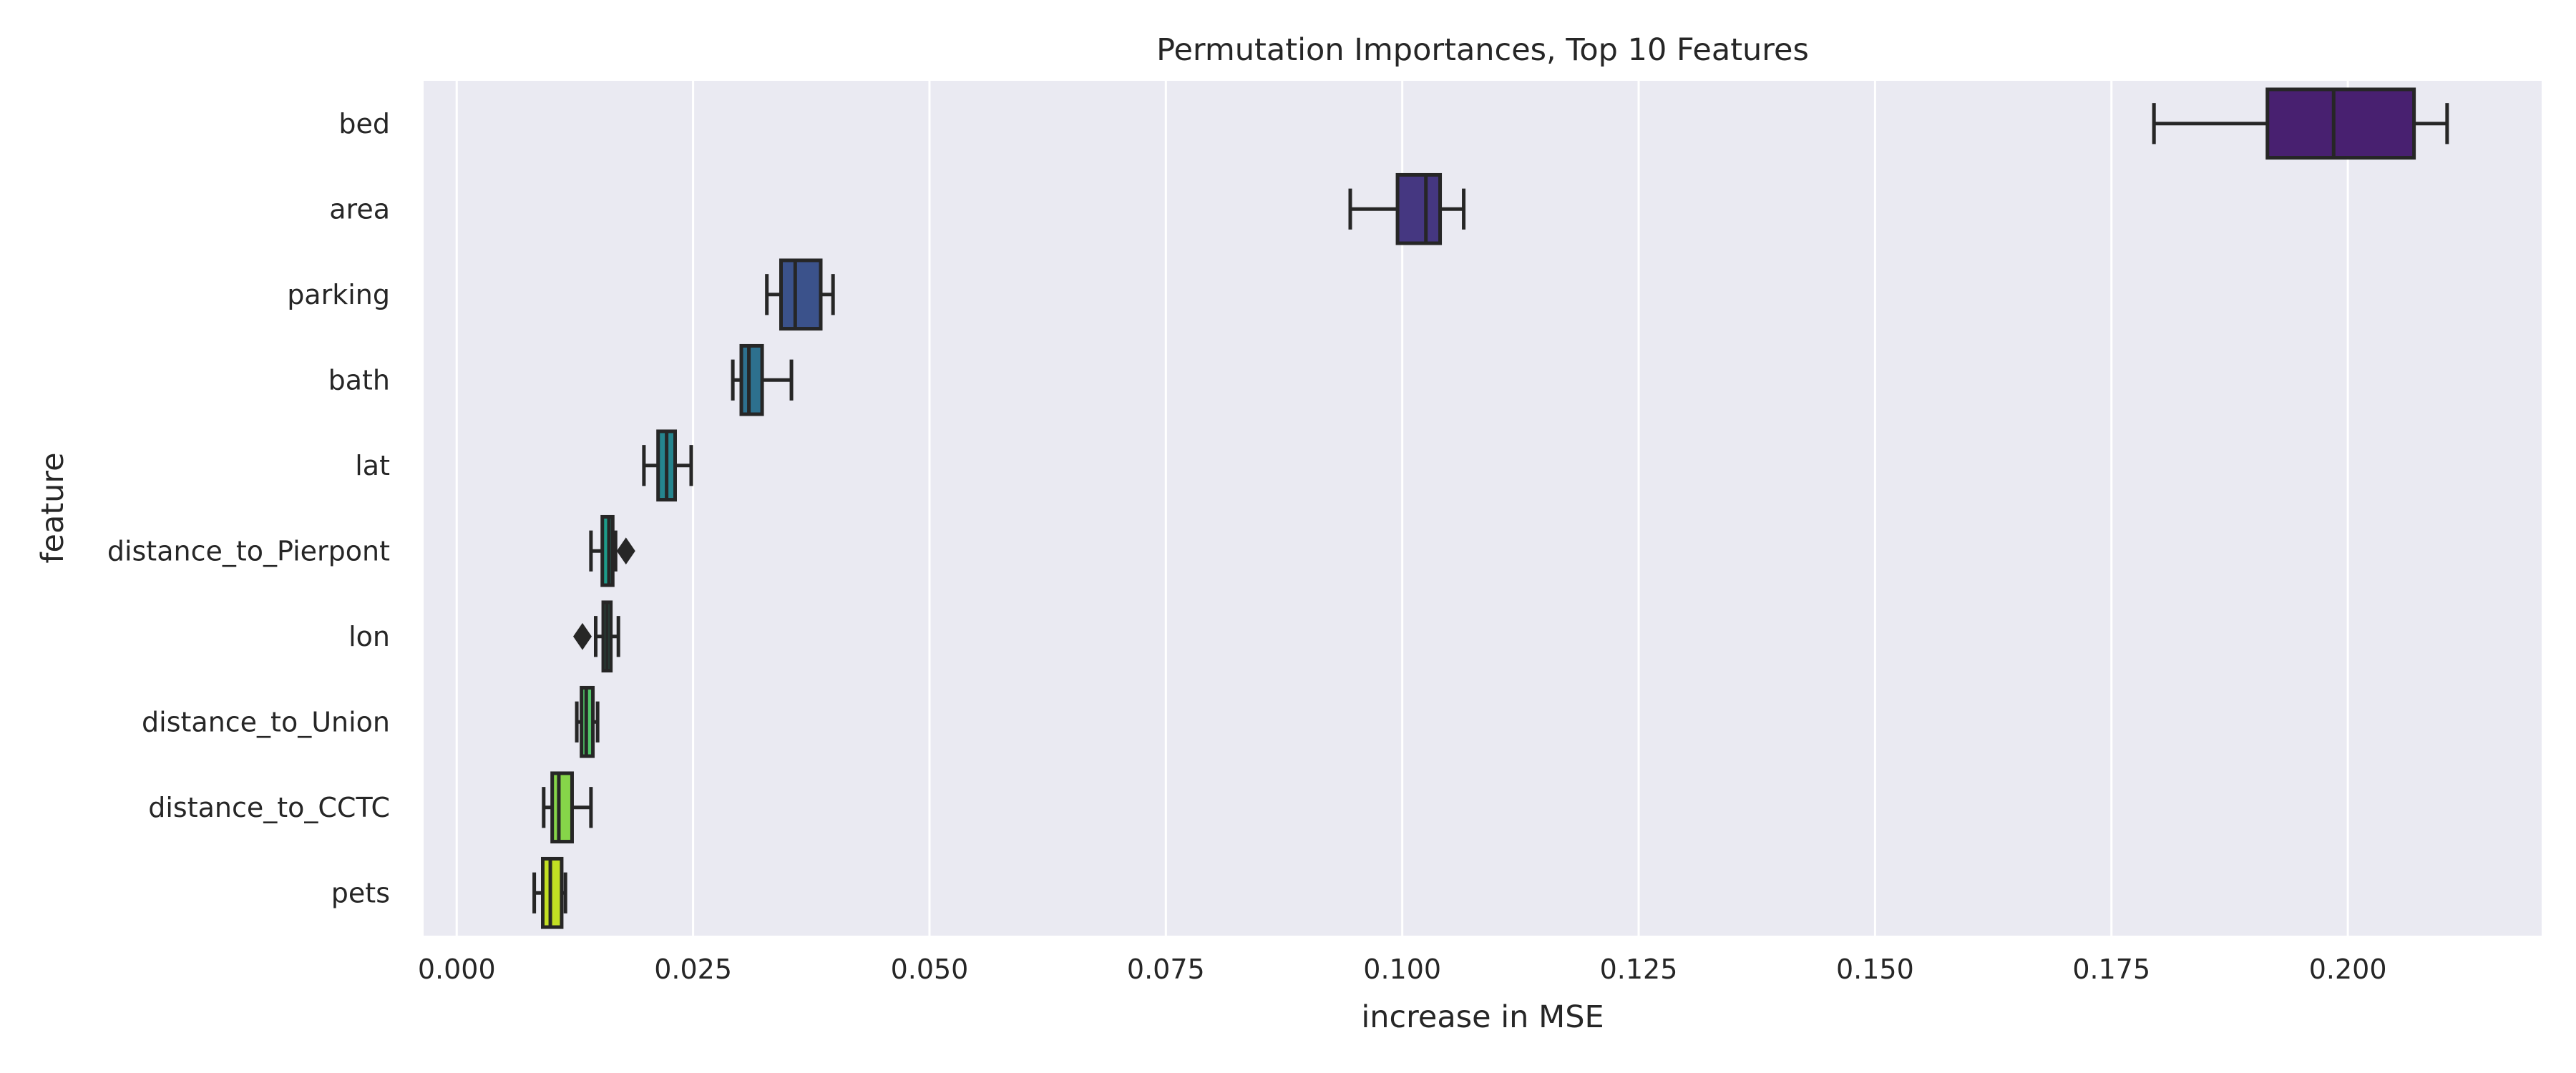 This screenshot has height=1073, width=2576. I want to click on box-distance-to-union, so click(587, 721).